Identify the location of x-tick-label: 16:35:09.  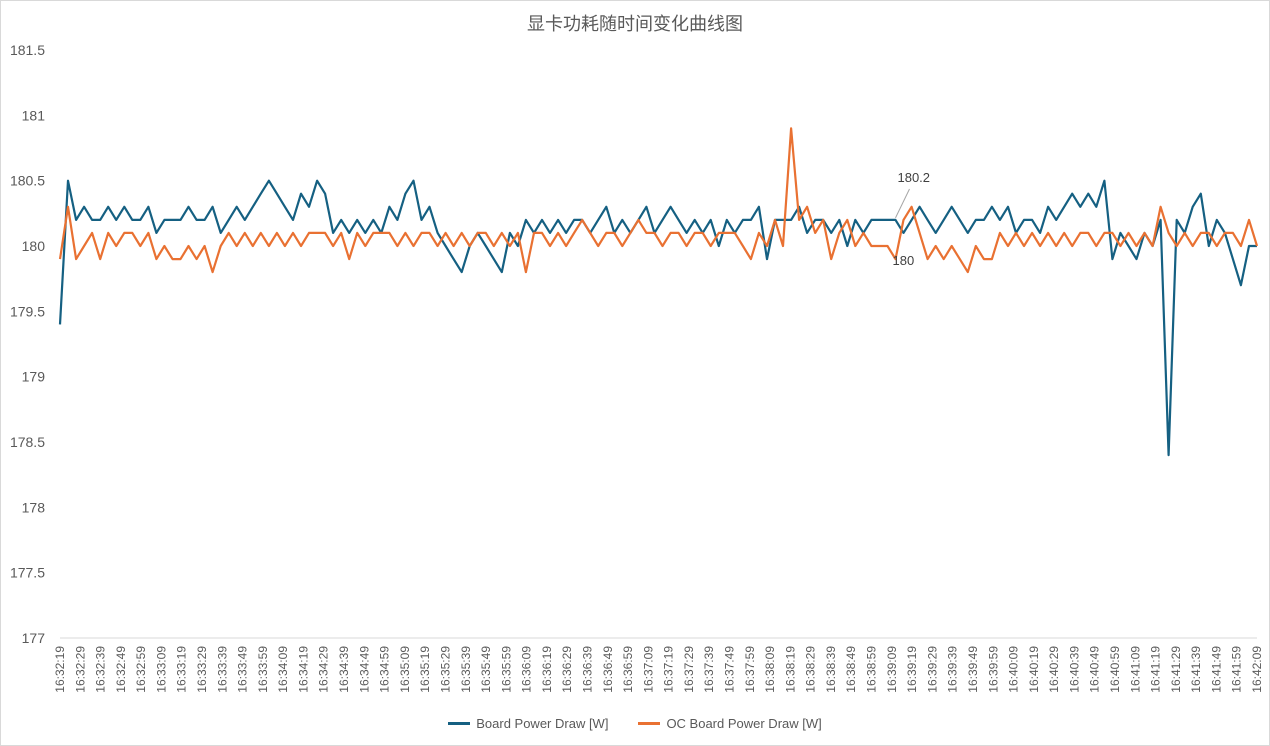
(405, 669).